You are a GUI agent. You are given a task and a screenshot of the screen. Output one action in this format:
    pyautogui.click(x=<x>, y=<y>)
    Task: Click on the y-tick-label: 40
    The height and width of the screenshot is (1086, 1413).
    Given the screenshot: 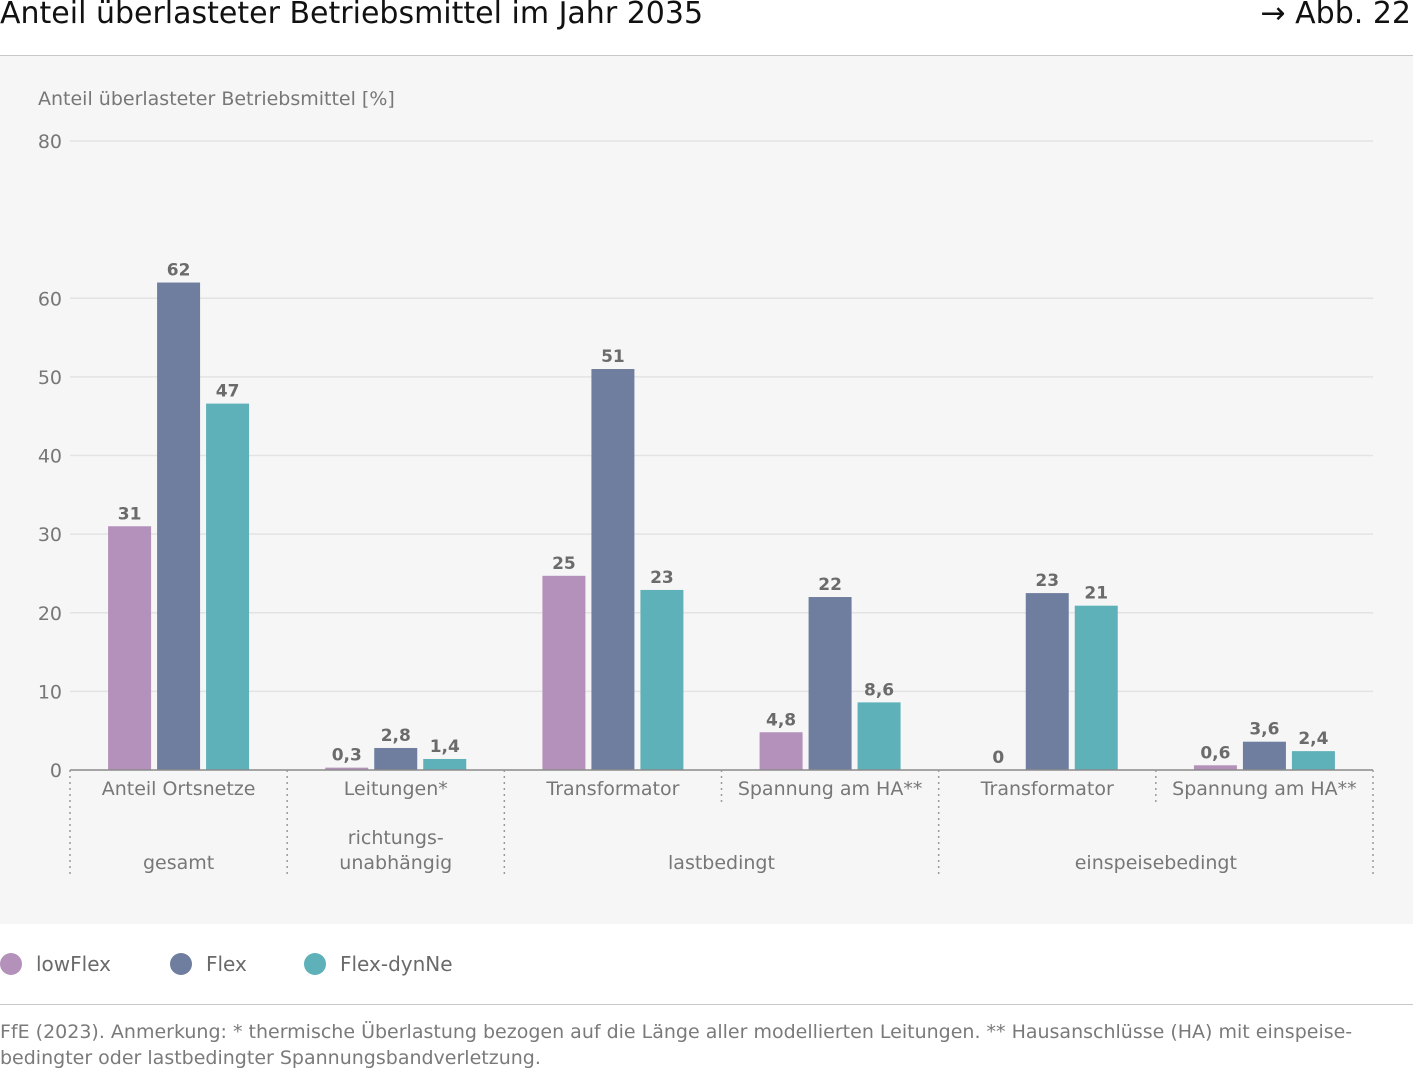 What is the action you would take?
    pyautogui.click(x=50, y=457)
    